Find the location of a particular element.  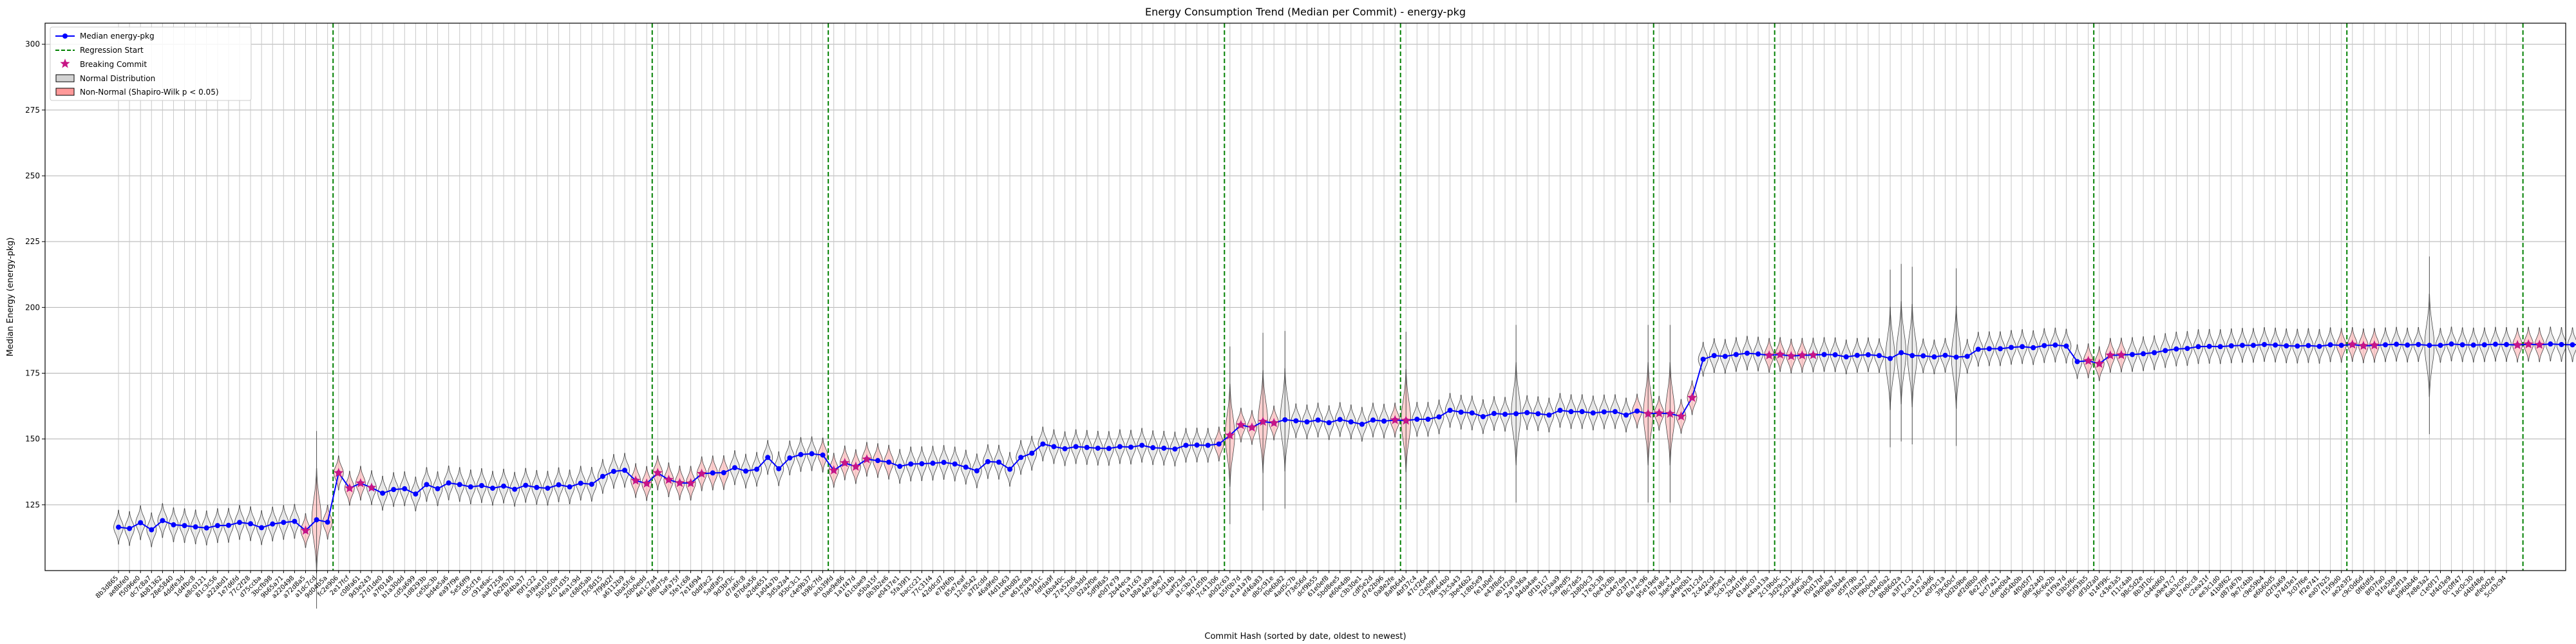

legend-label-median: Median energy-pkg is located at coordinates (117, 36).